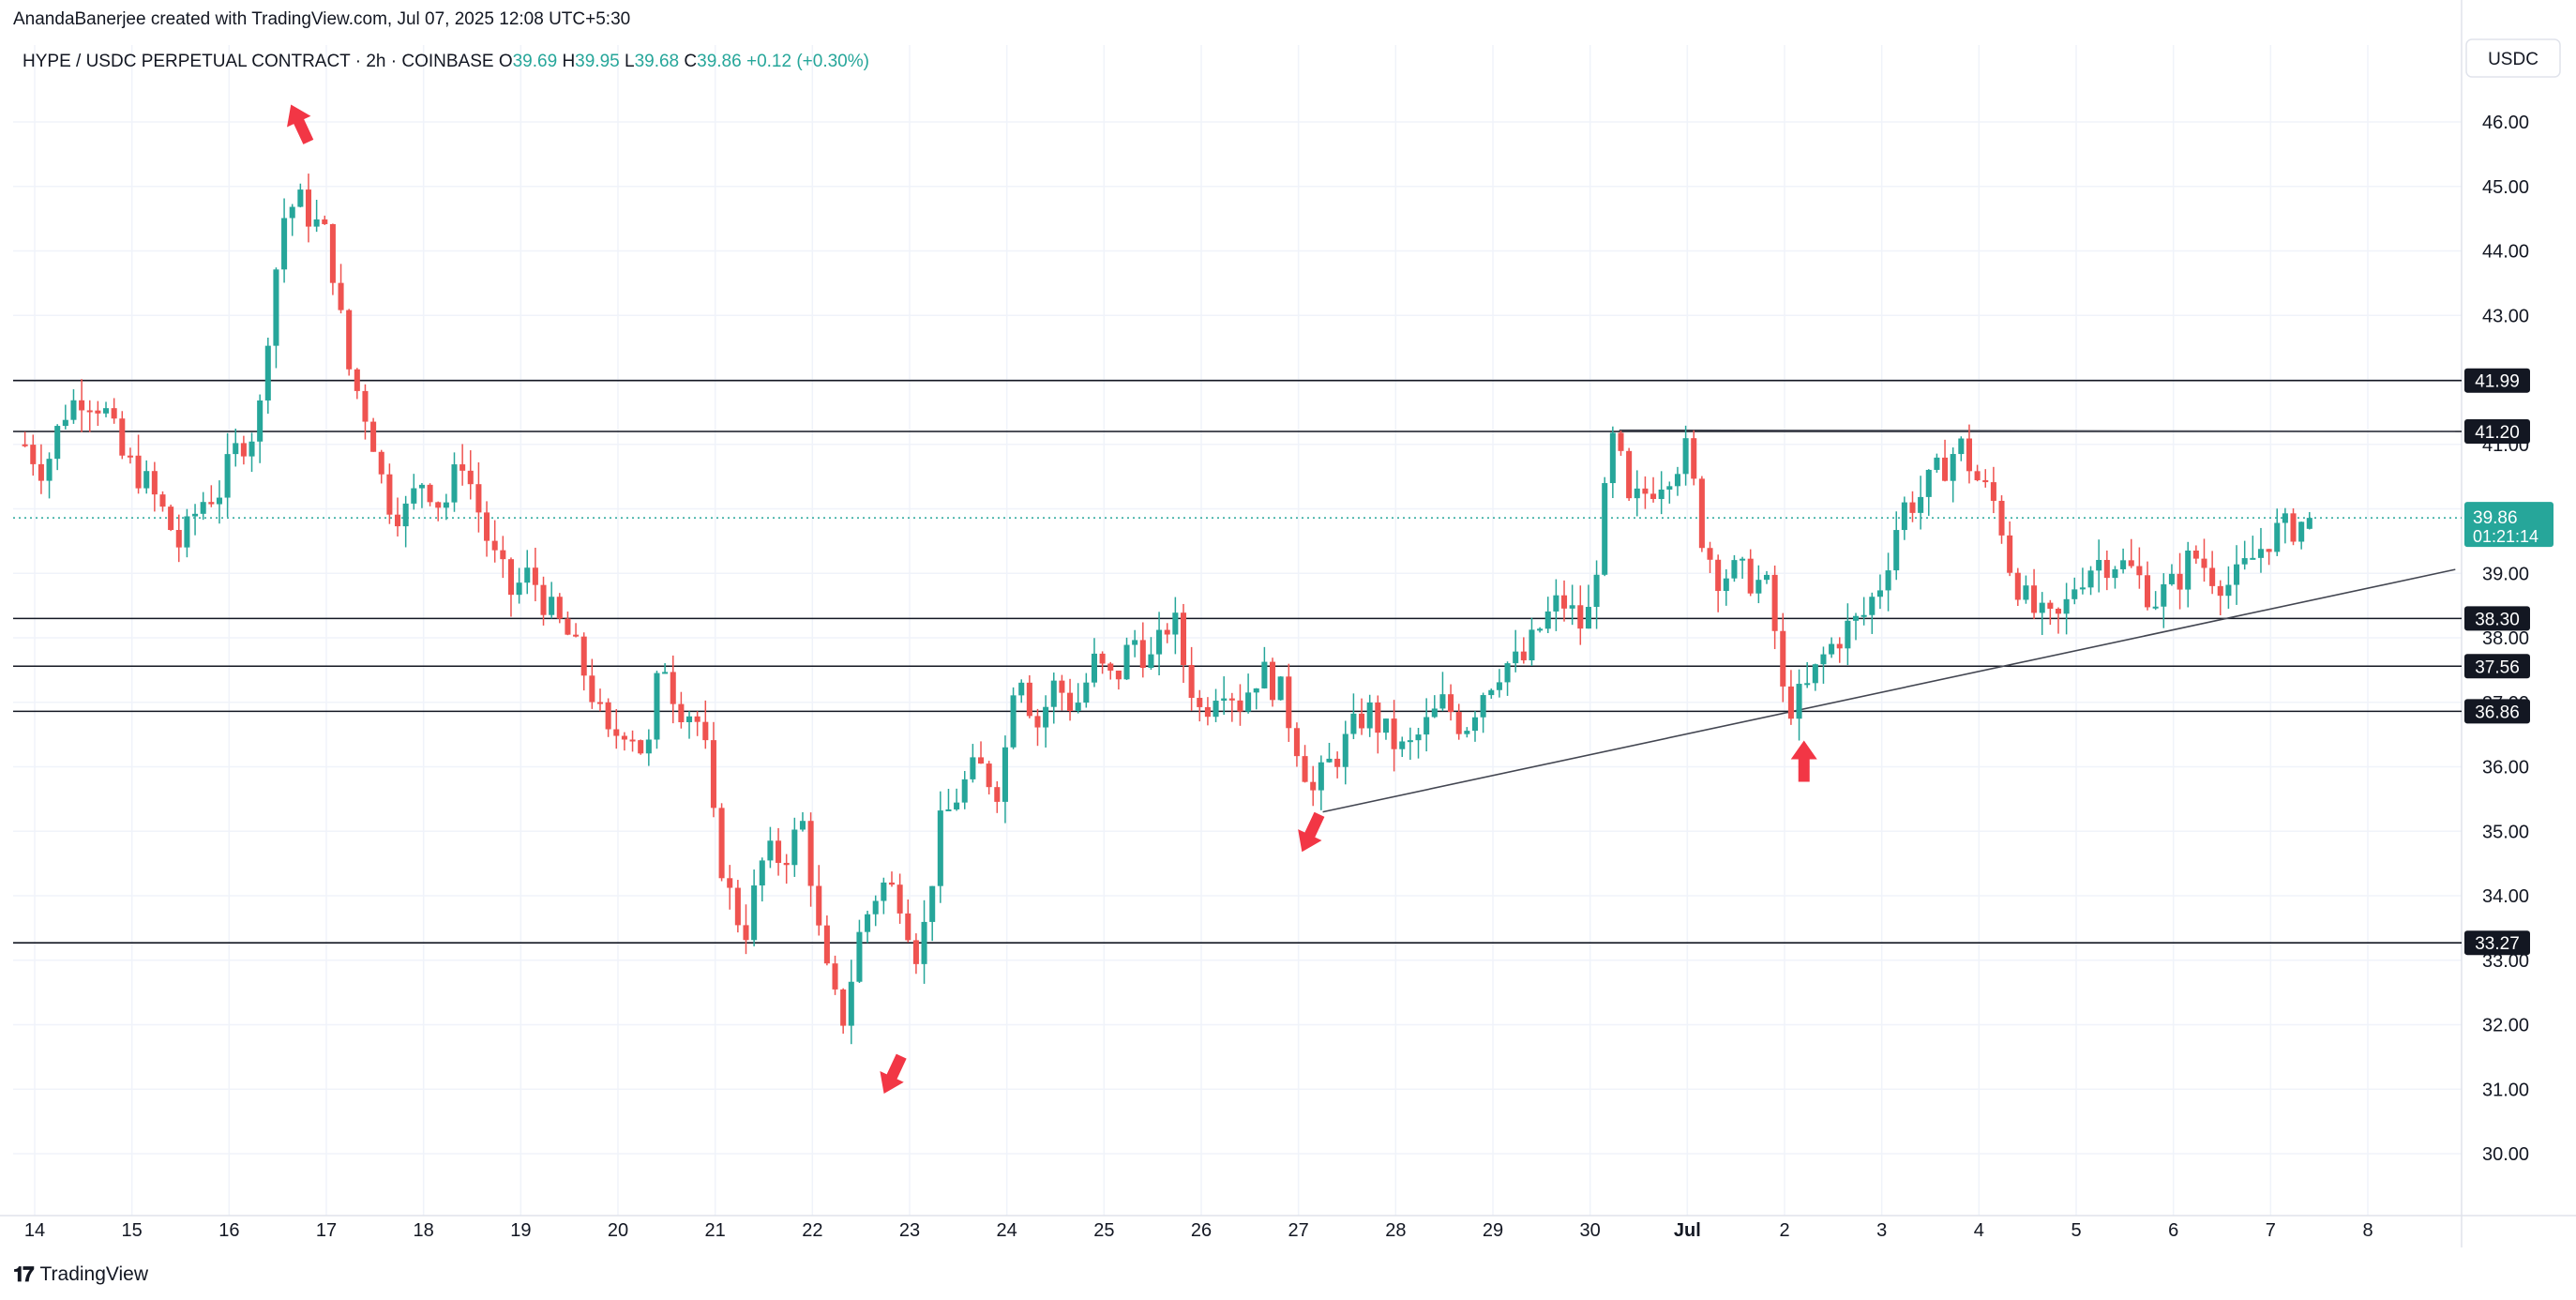 Image resolution: width=2576 pixels, height=1300 pixels. What do you see at coordinates (2497, 619) in the screenshot?
I see `level-badge-label: 38.30` at bounding box center [2497, 619].